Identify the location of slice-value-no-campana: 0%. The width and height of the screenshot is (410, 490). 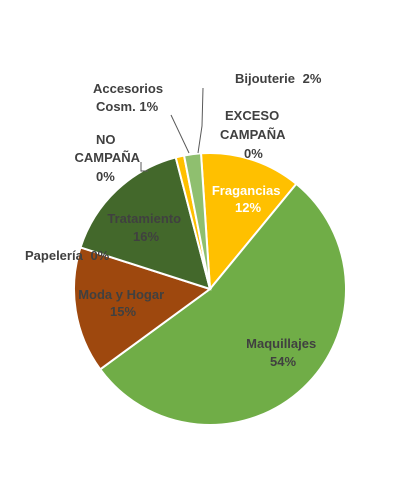
(105, 176).